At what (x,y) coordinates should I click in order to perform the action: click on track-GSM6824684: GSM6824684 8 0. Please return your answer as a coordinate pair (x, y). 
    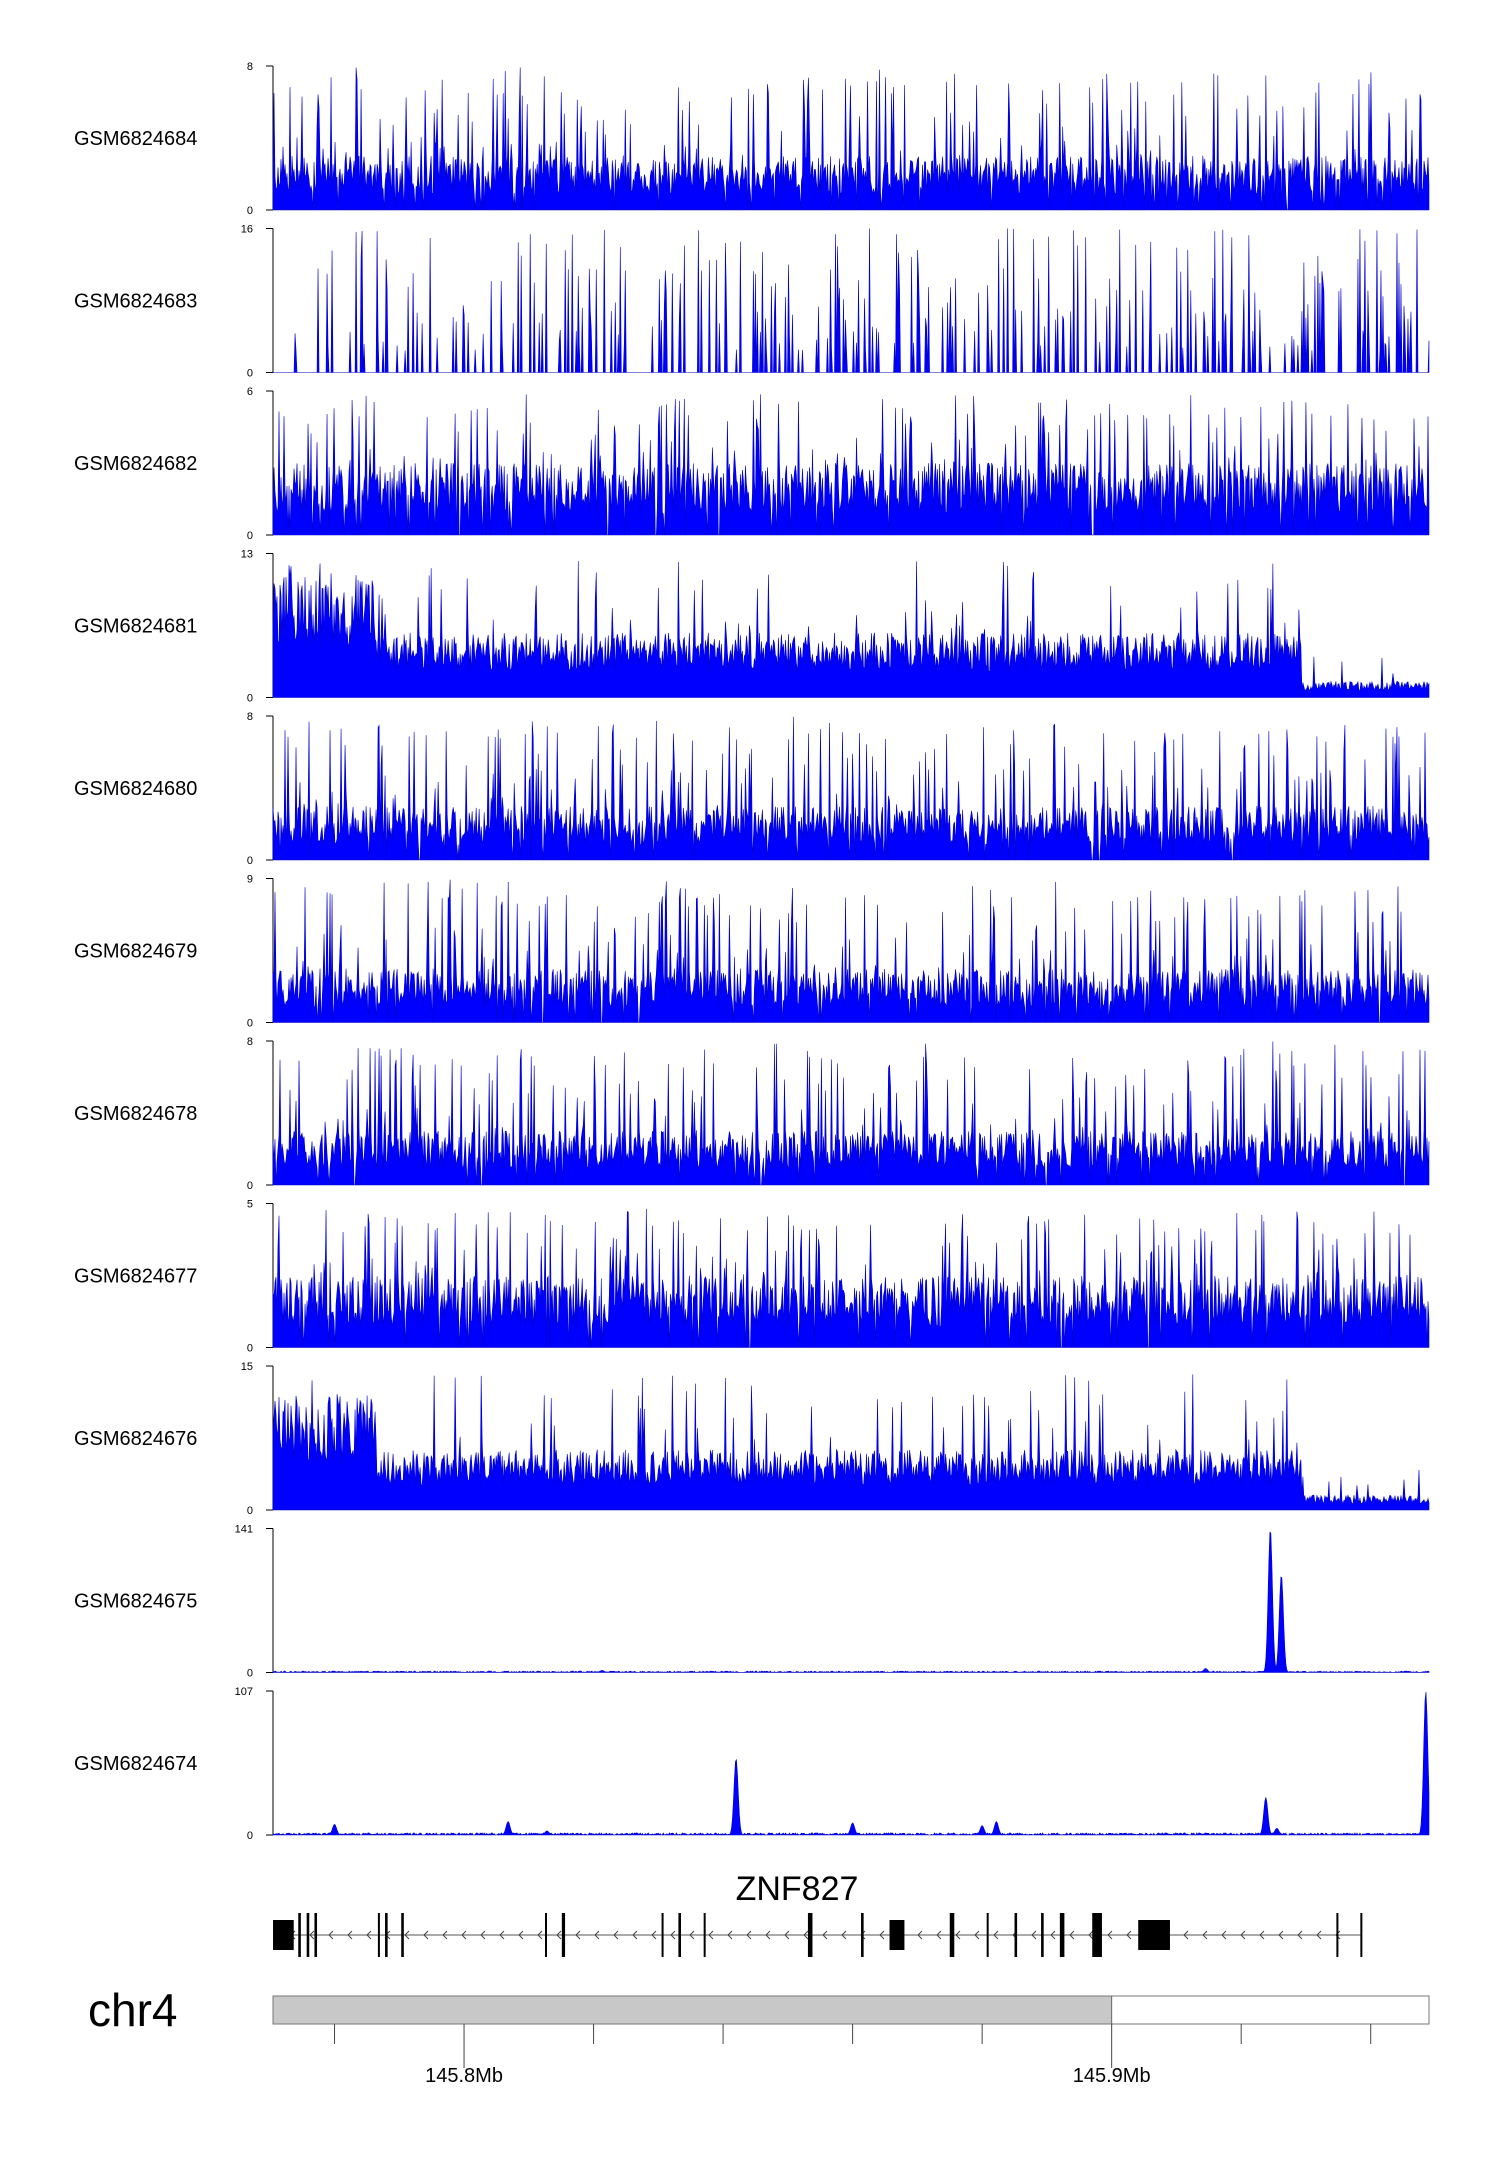
    Looking at the image, I should click on (752, 139).